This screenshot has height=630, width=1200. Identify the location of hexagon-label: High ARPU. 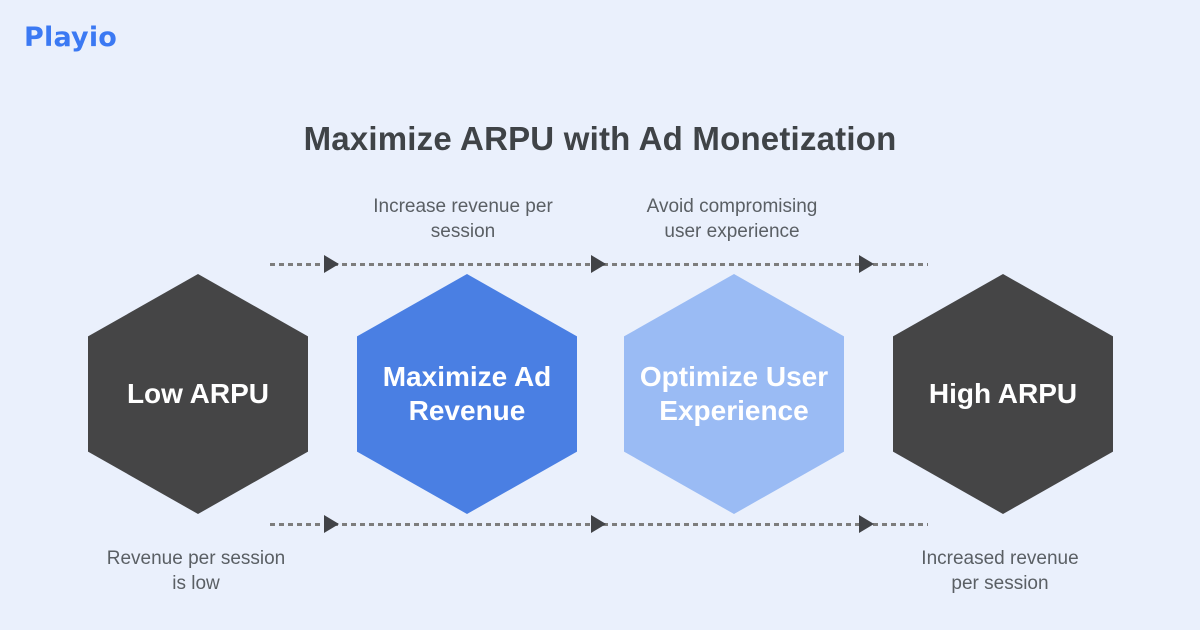
(1003, 394).